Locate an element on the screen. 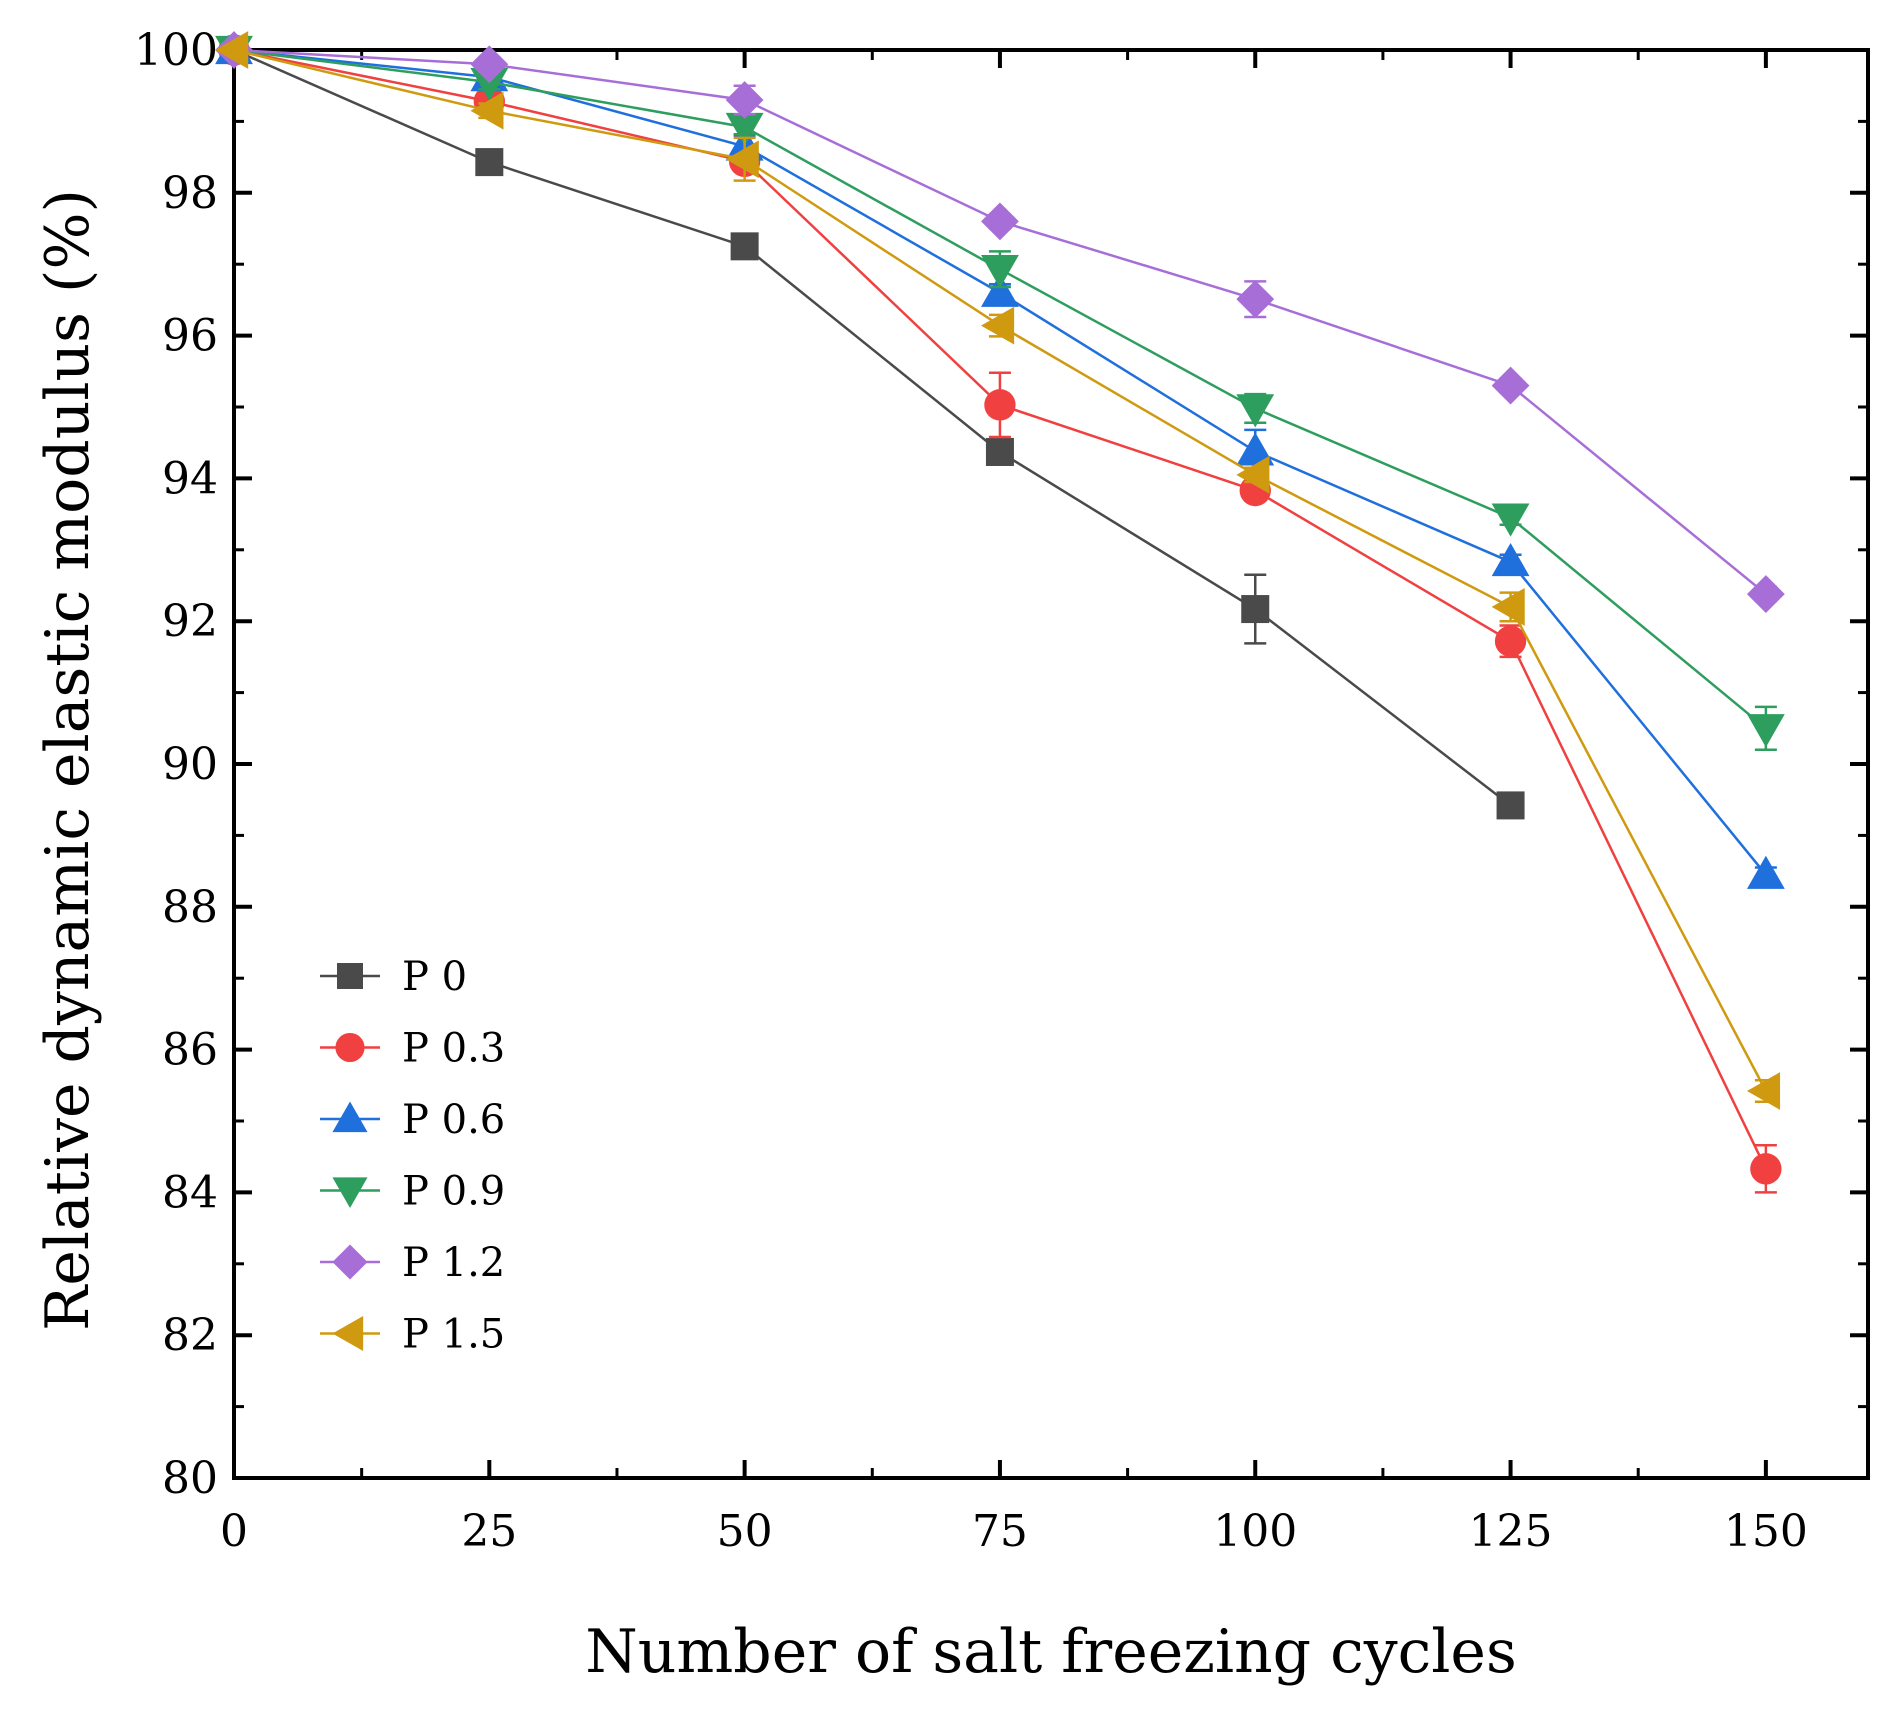  x-tick-label: 50 is located at coordinates (745, 1531).